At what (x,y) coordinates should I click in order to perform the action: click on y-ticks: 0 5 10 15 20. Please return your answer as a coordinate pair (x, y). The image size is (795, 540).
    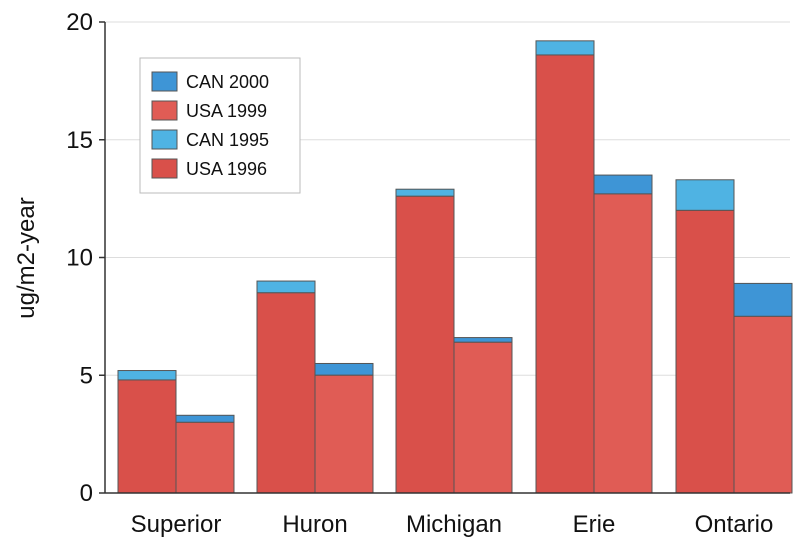
    Looking at the image, I should click on (85, 258).